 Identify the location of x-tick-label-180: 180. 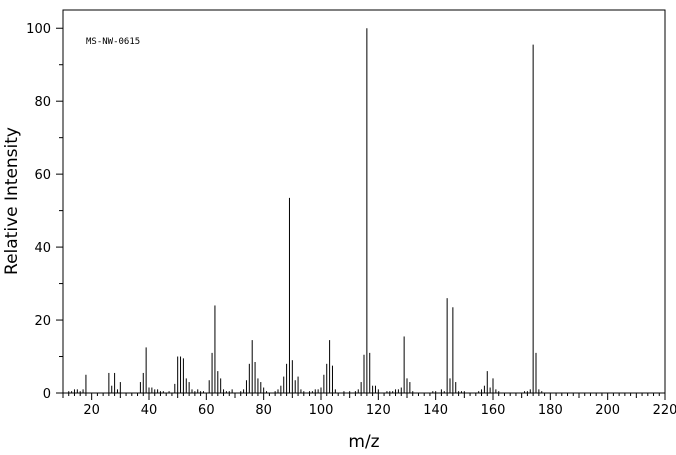
(550, 410).